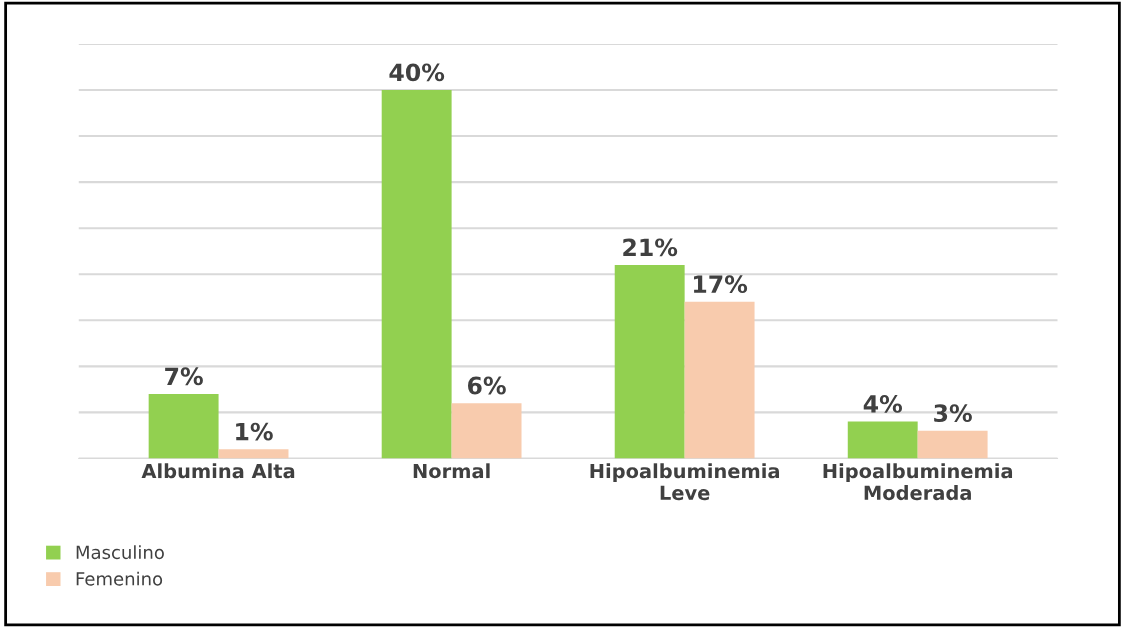 This screenshot has height=628, width=1125. I want to click on data-label: 17%, so click(721, 284).